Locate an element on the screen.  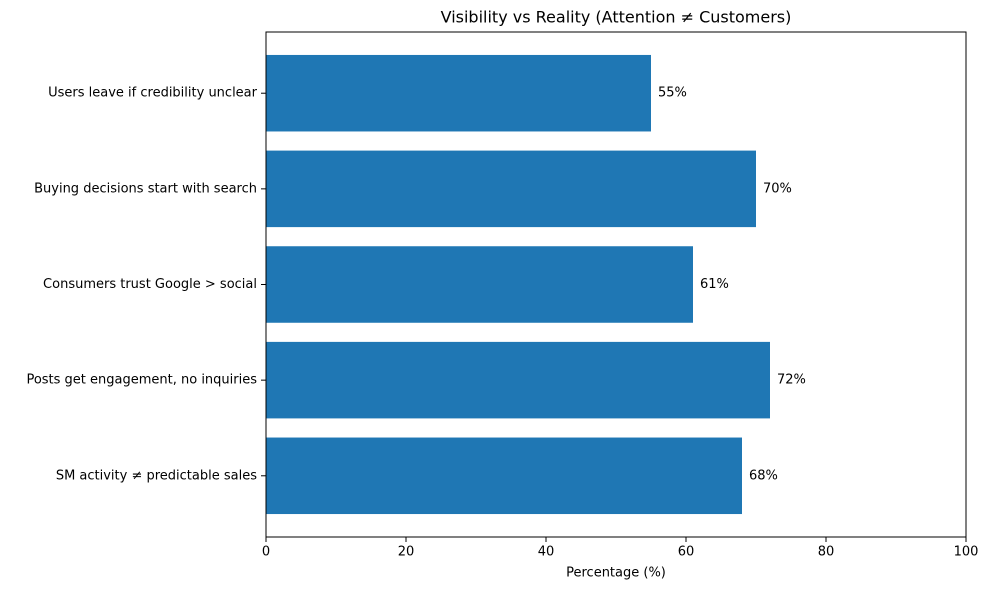
x-axis-label: Percentage (%) is located at coordinates (616, 573).